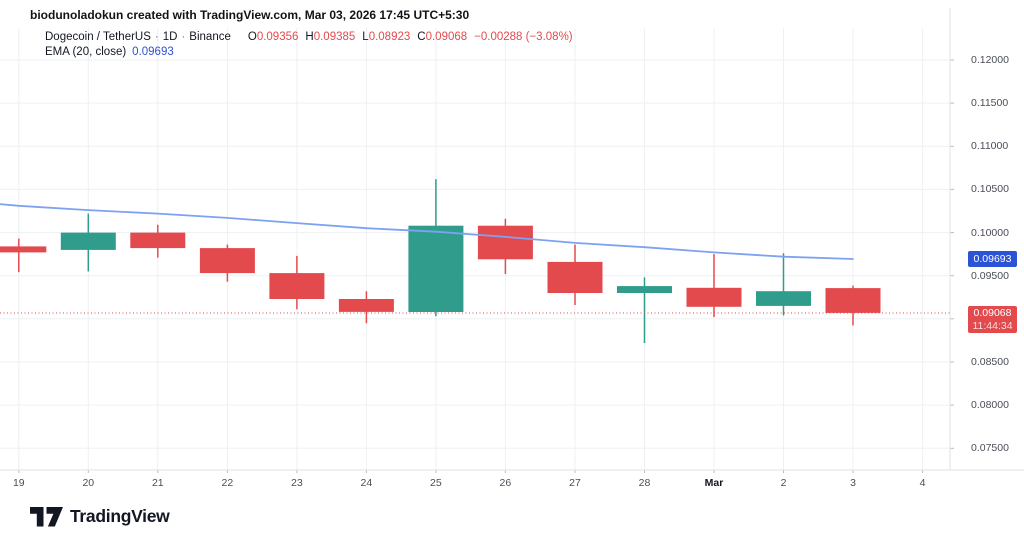 The width and height of the screenshot is (1024, 544). I want to click on price-axis-label: 0.10500, so click(990, 189).